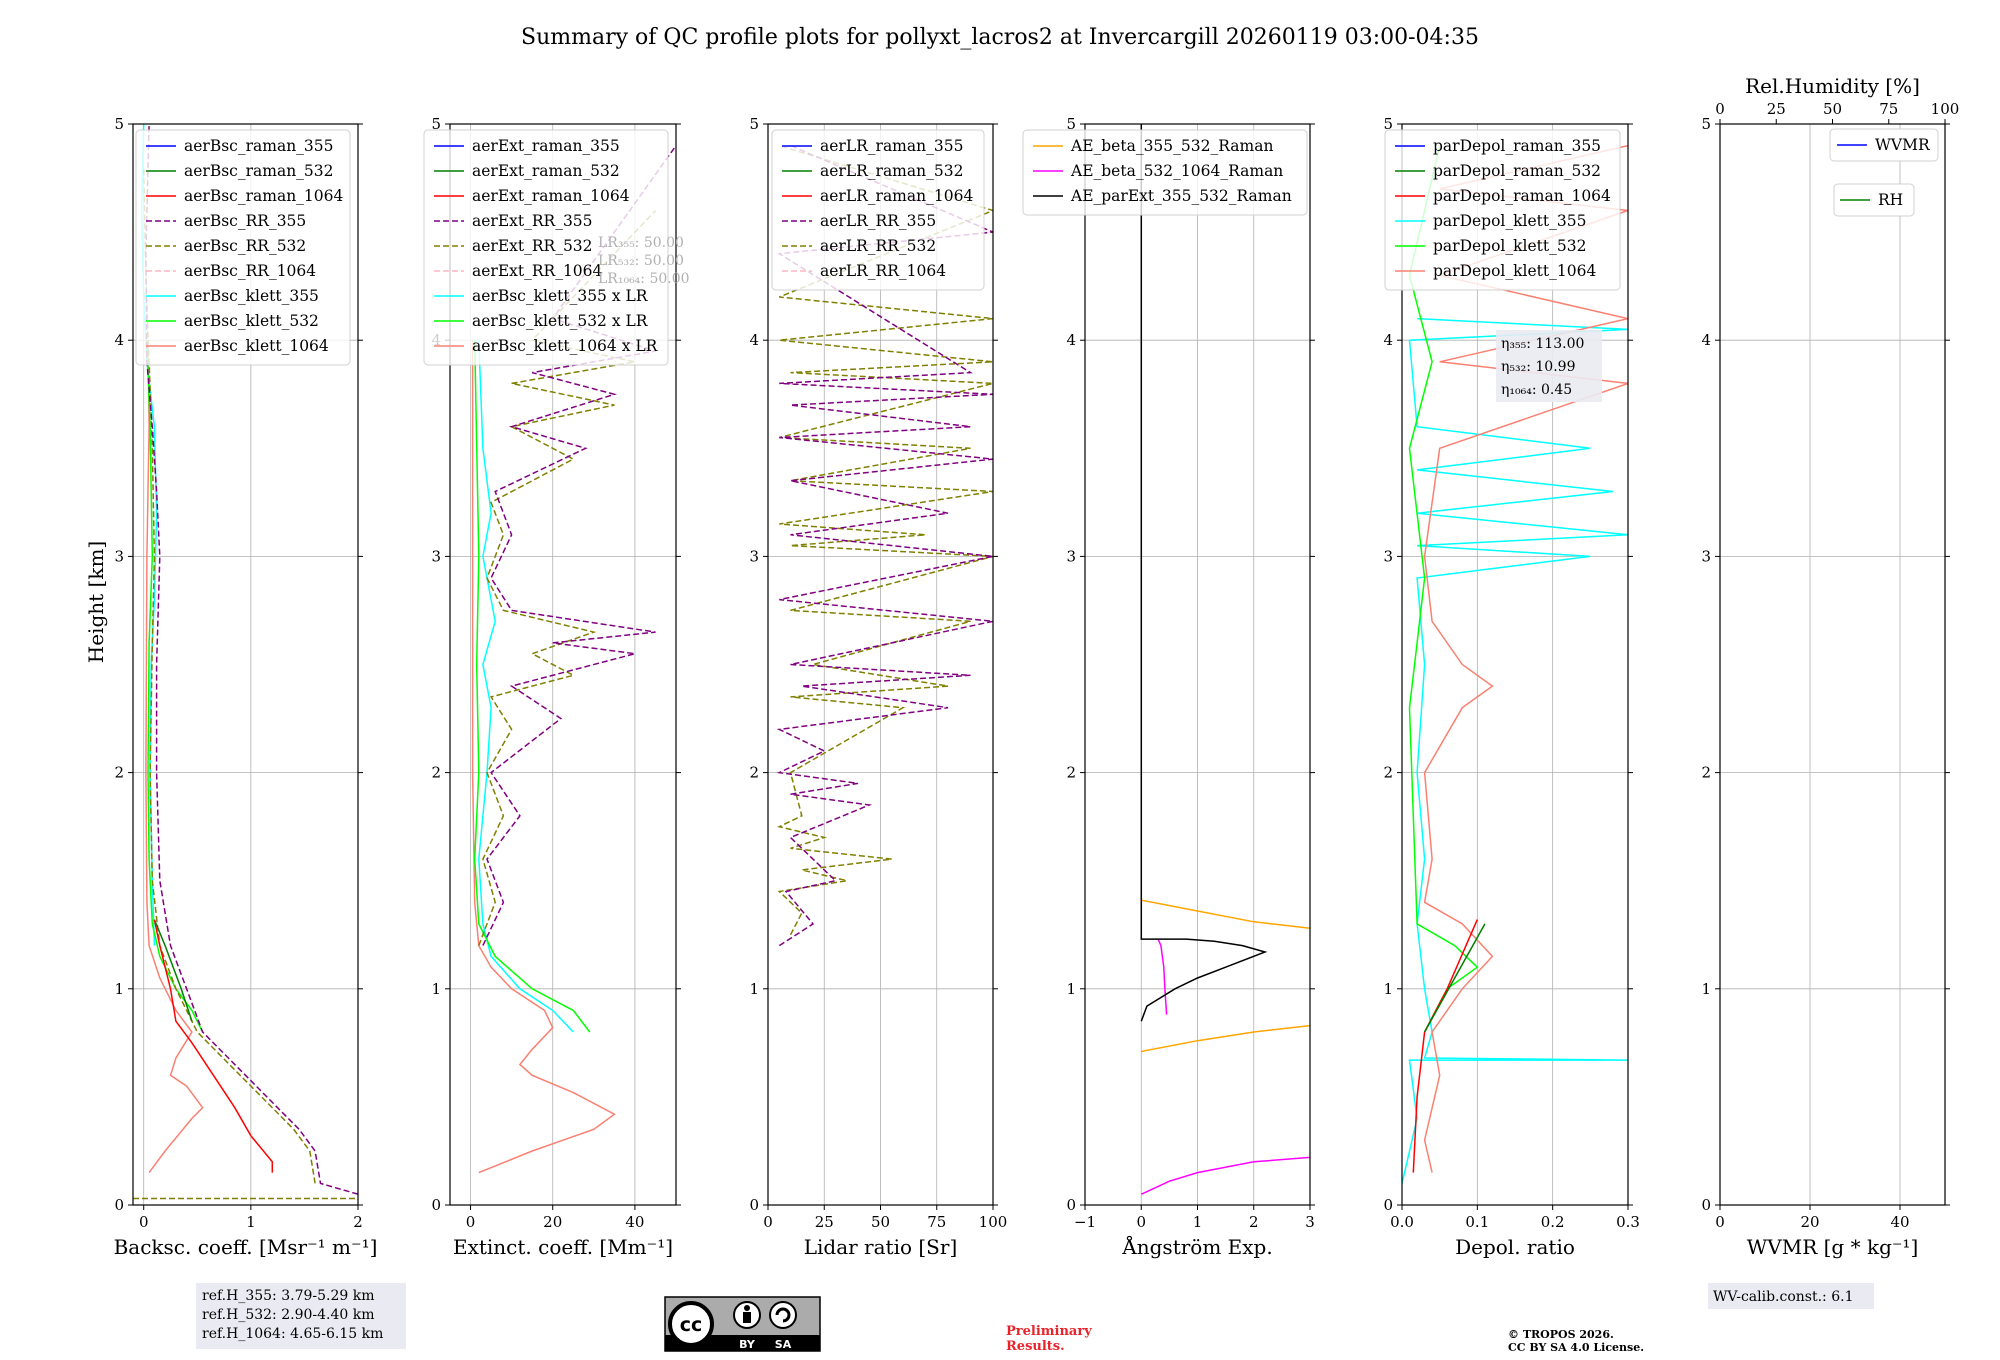 This screenshot has height=1360, width=2000. What do you see at coordinates (251, 296) in the screenshot?
I see `legend-entry: aerBsc_klett_355` at bounding box center [251, 296].